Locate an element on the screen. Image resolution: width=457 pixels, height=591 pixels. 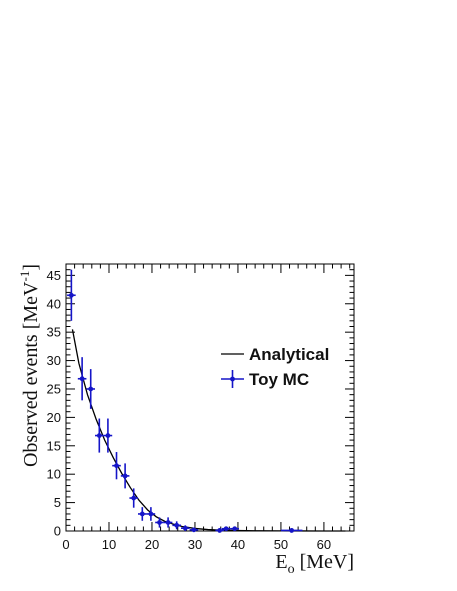
x-tick-label: 10 is located at coordinates (109, 544).